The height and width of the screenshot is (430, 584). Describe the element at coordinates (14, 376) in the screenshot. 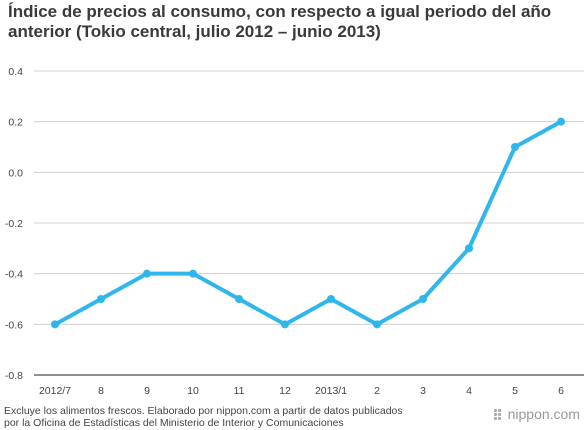

I see `y-tick-label: -0.8` at that location.